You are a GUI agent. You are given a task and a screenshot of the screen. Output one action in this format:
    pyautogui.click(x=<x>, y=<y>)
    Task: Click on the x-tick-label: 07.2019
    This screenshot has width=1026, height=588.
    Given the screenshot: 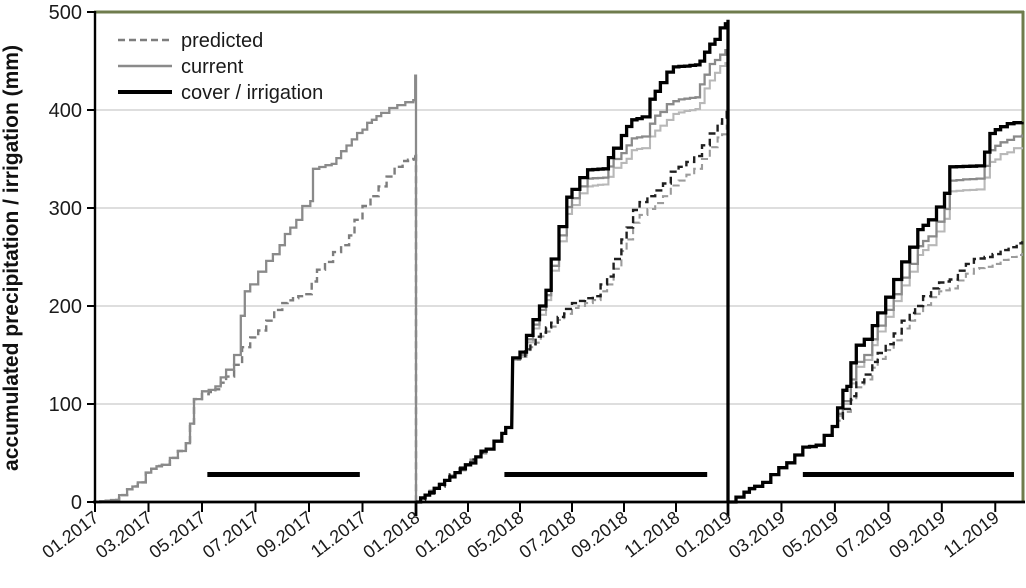 What is the action you would take?
    pyautogui.click(x=864, y=534)
    